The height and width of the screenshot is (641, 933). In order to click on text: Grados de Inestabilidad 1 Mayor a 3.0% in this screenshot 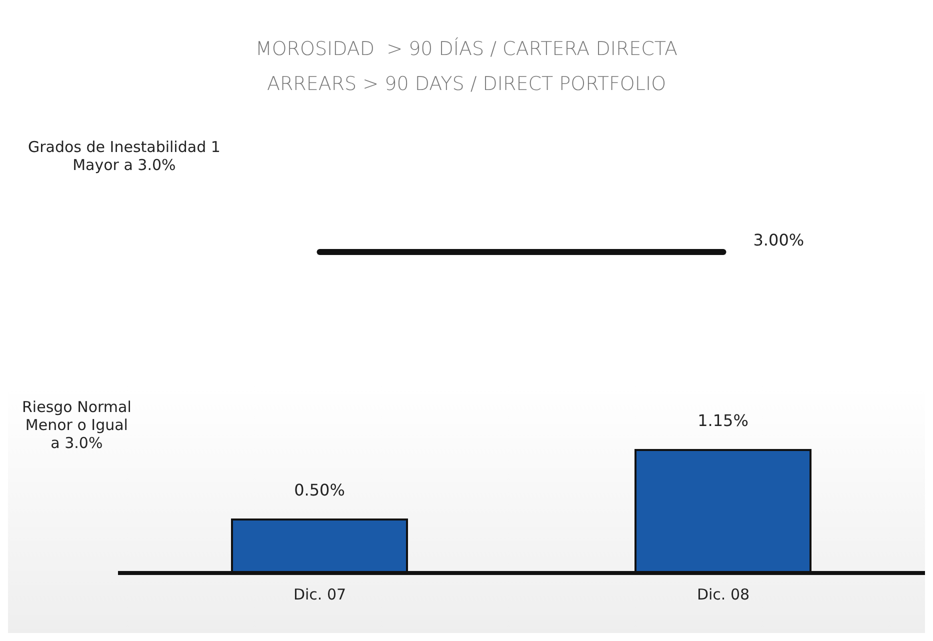, I will do `click(124, 156)`.